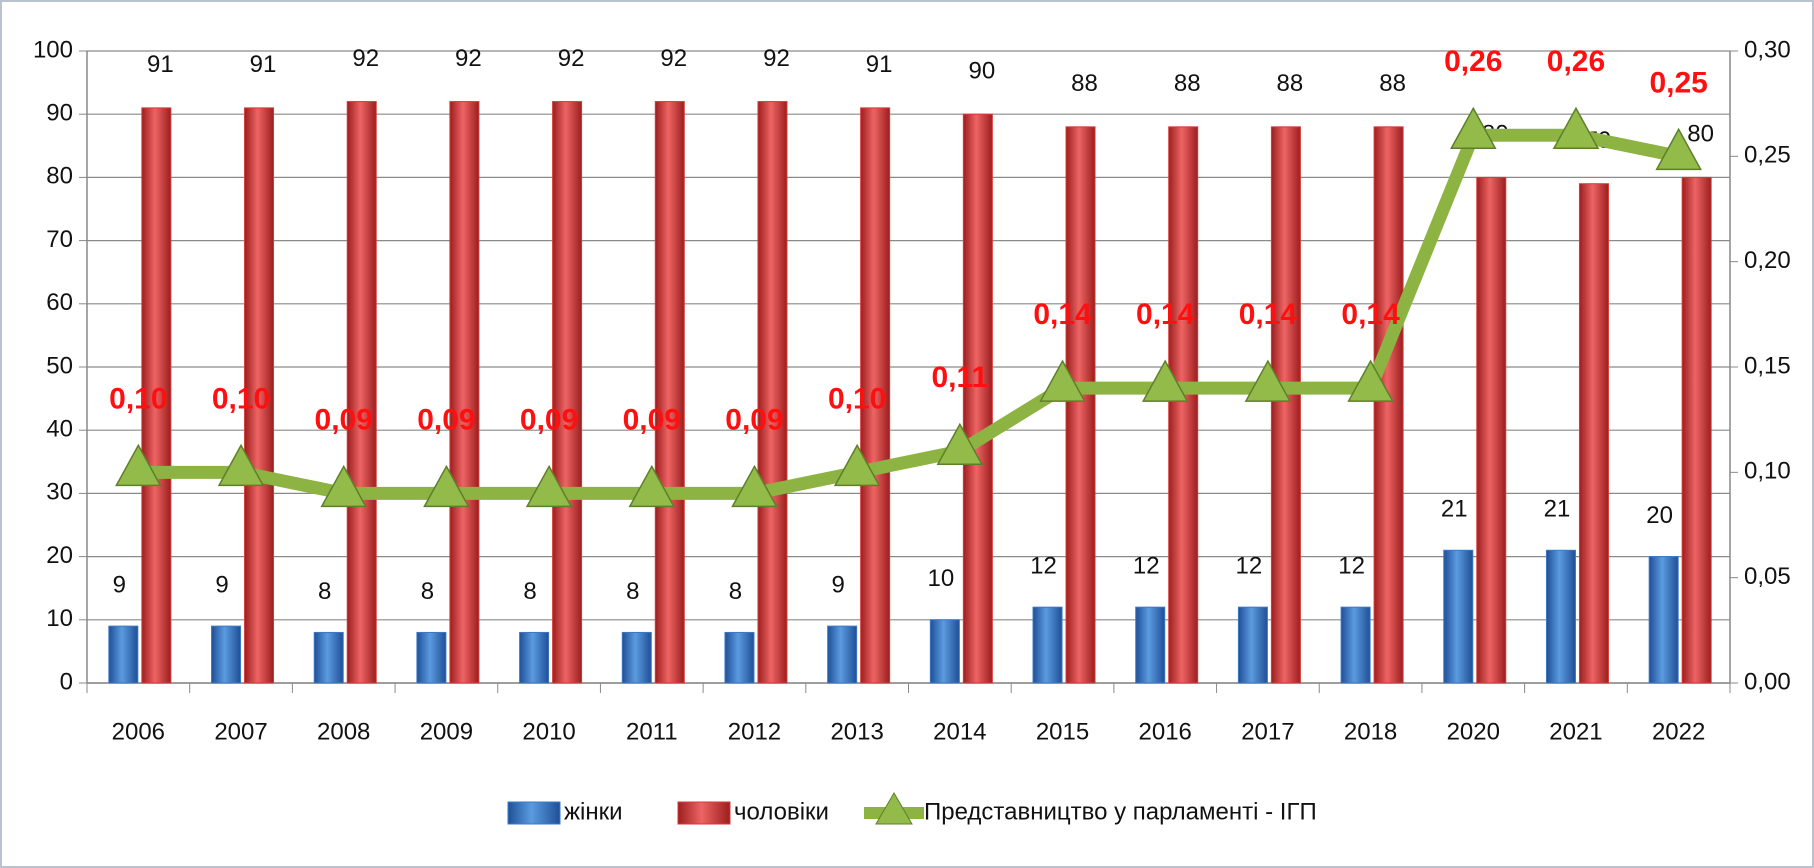 The width and height of the screenshot is (1814, 868). I want to click on x-tick-label: 2013, so click(856, 731).